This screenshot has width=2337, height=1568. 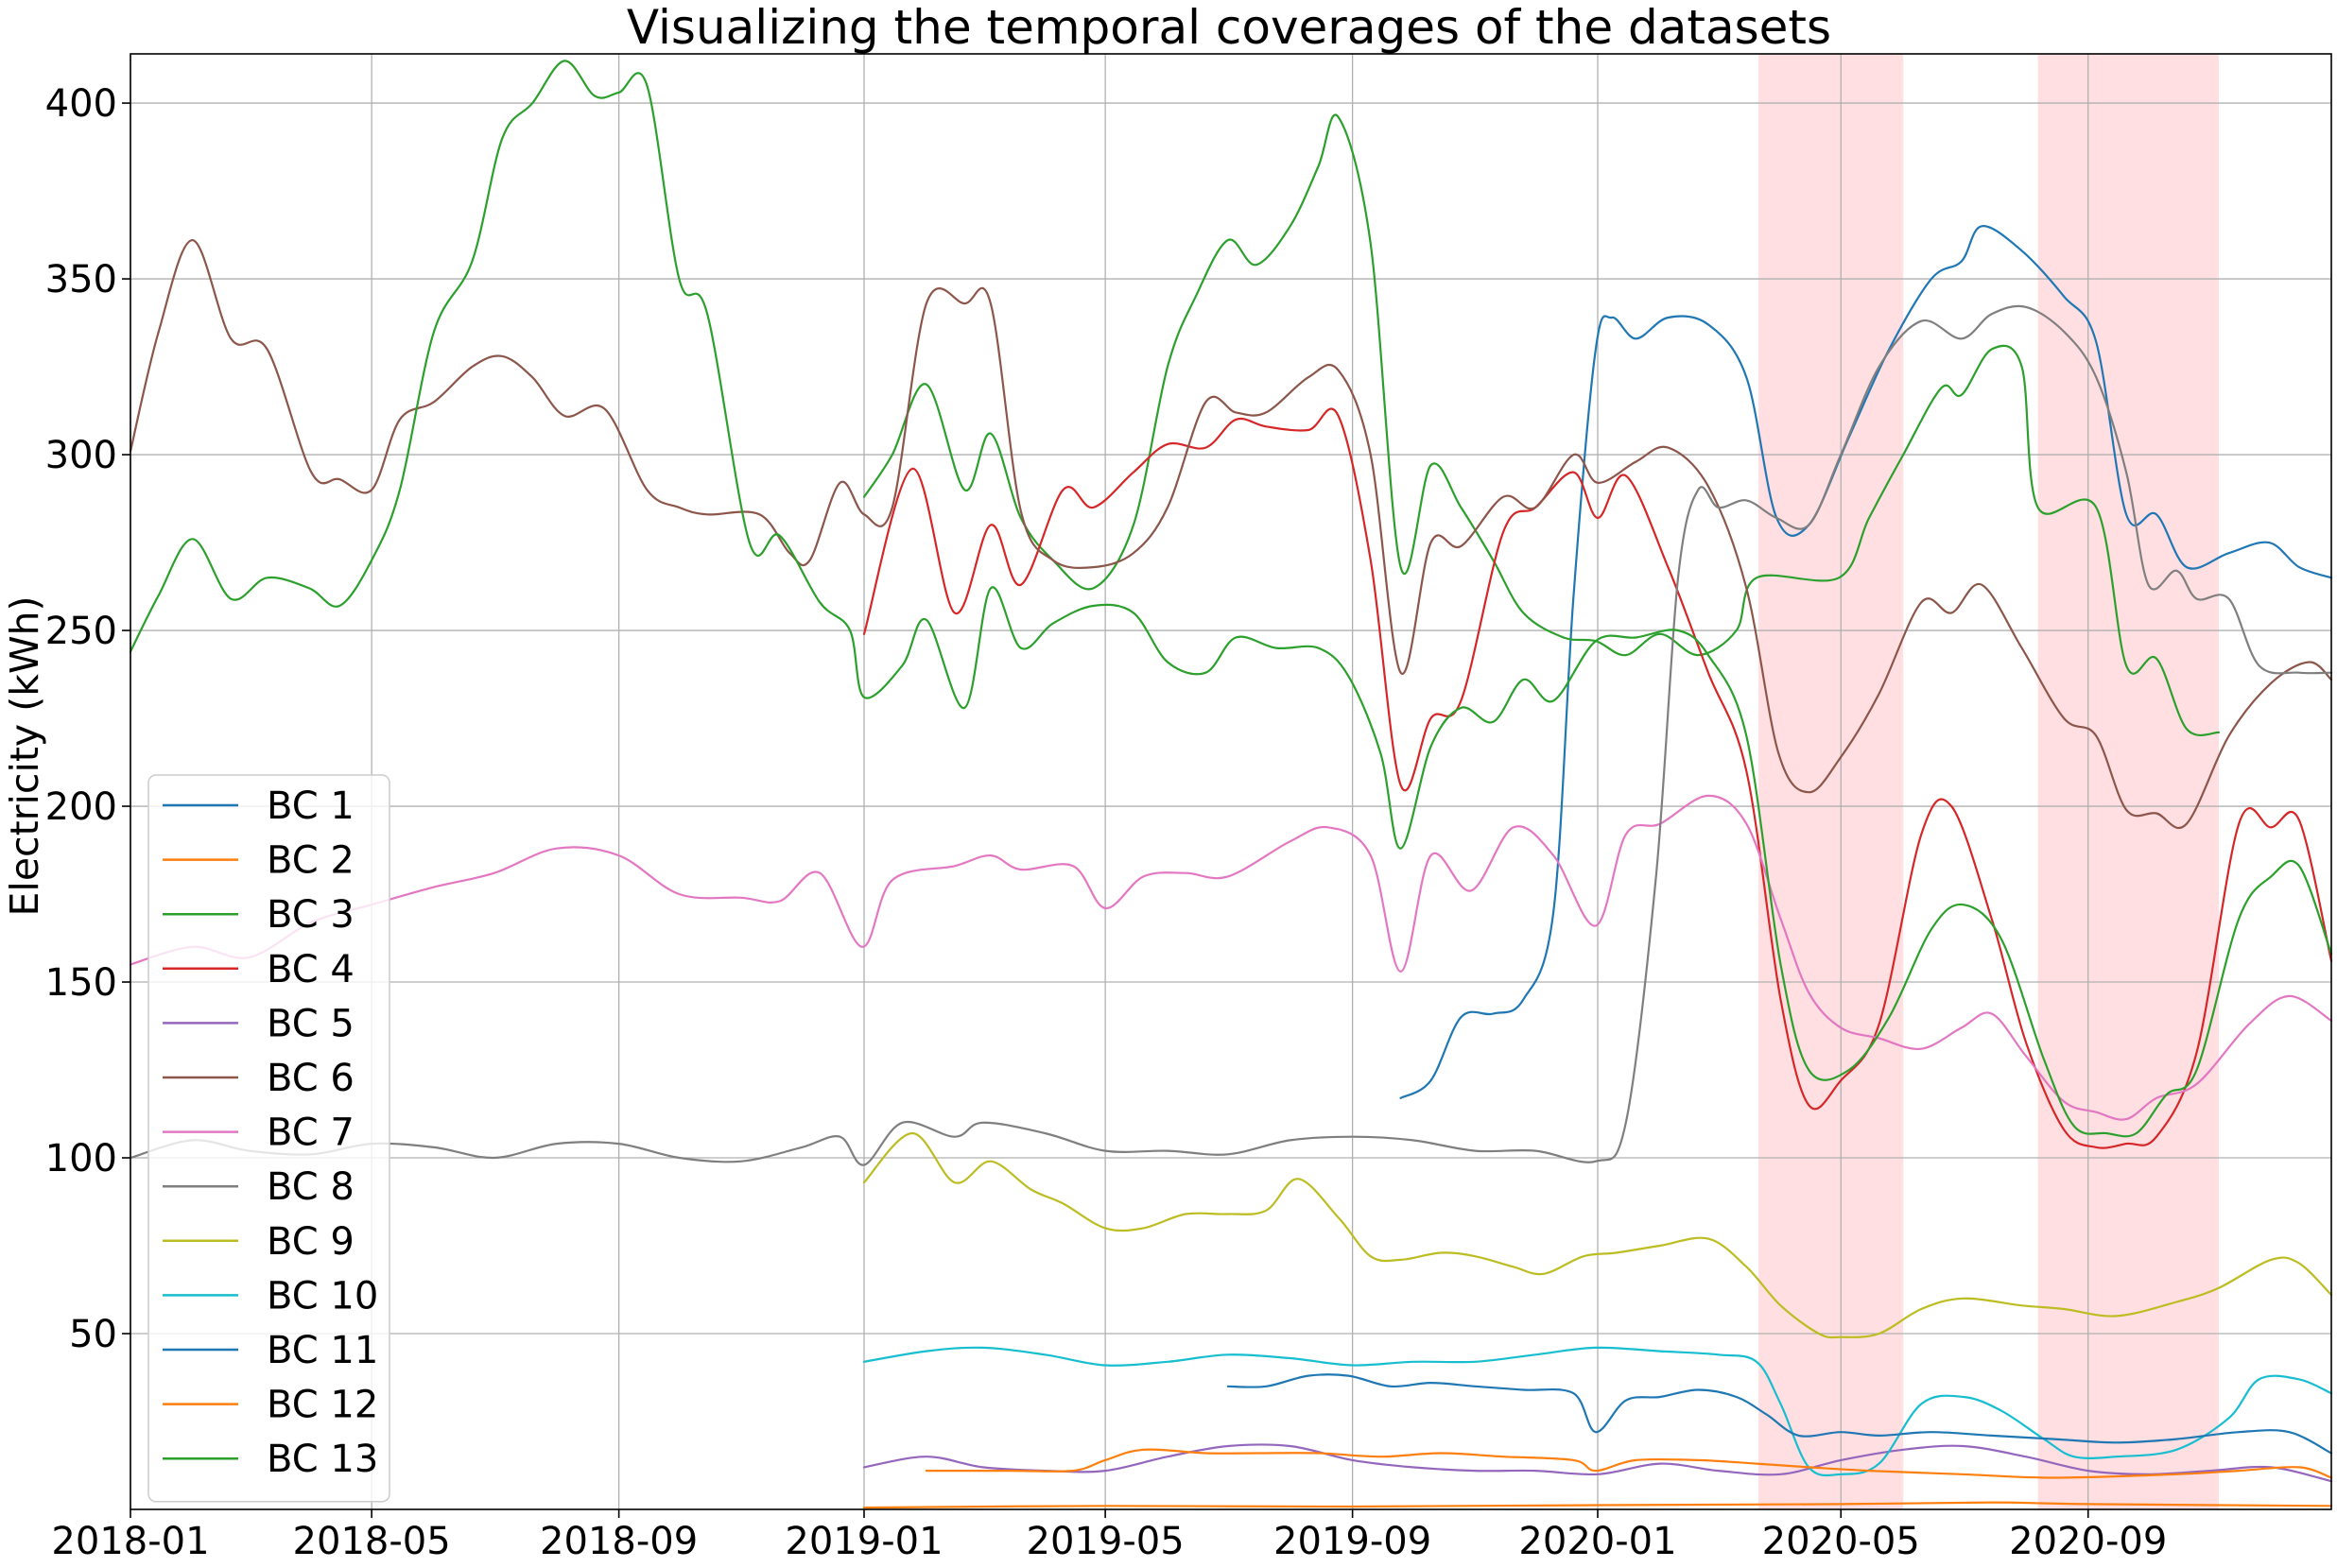 What do you see at coordinates (311, 1242) in the screenshot?
I see `legend-label-bc-9: BC 9` at bounding box center [311, 1242].